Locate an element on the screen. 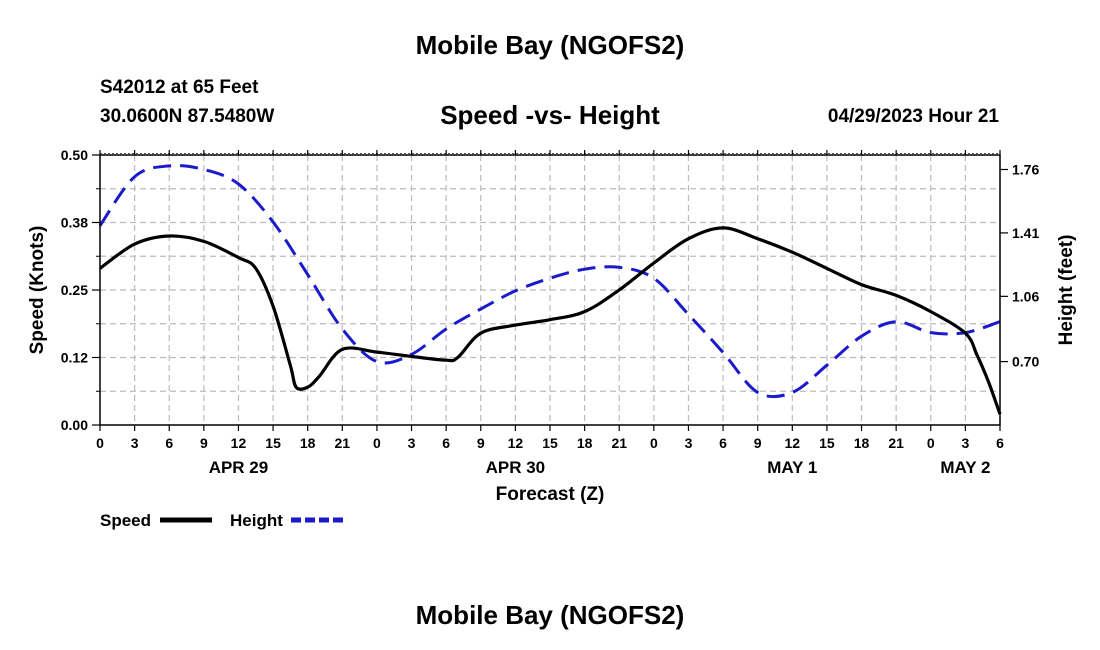 The height and width of the screenshot is (650, 1100). y2-axis-title: Height (feet) is located at coordinates (1066, 290).